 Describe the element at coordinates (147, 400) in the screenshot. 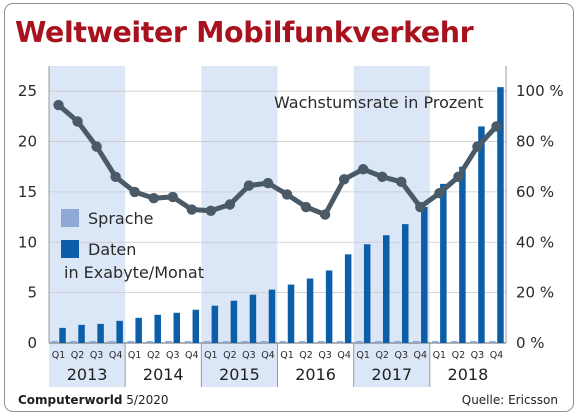

I see `publication-issue: 5/2020` at that location.